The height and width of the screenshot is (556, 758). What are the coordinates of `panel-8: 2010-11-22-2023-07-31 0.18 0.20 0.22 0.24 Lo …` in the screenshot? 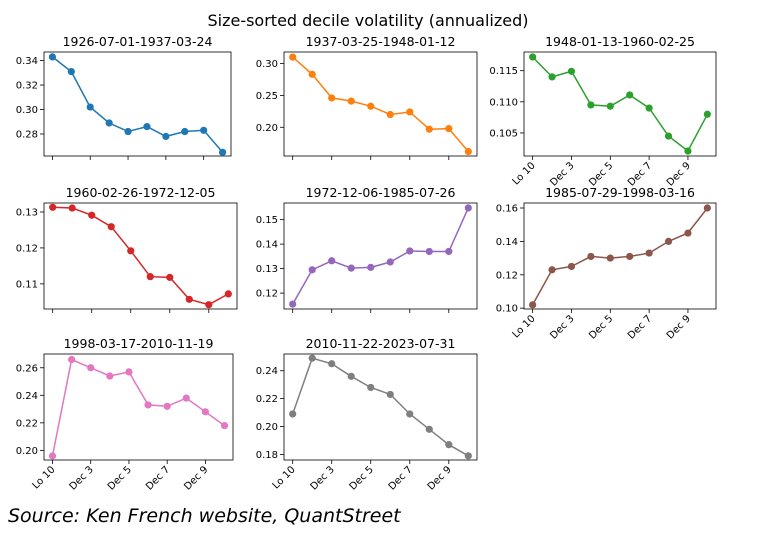 It's located at (367, 414).